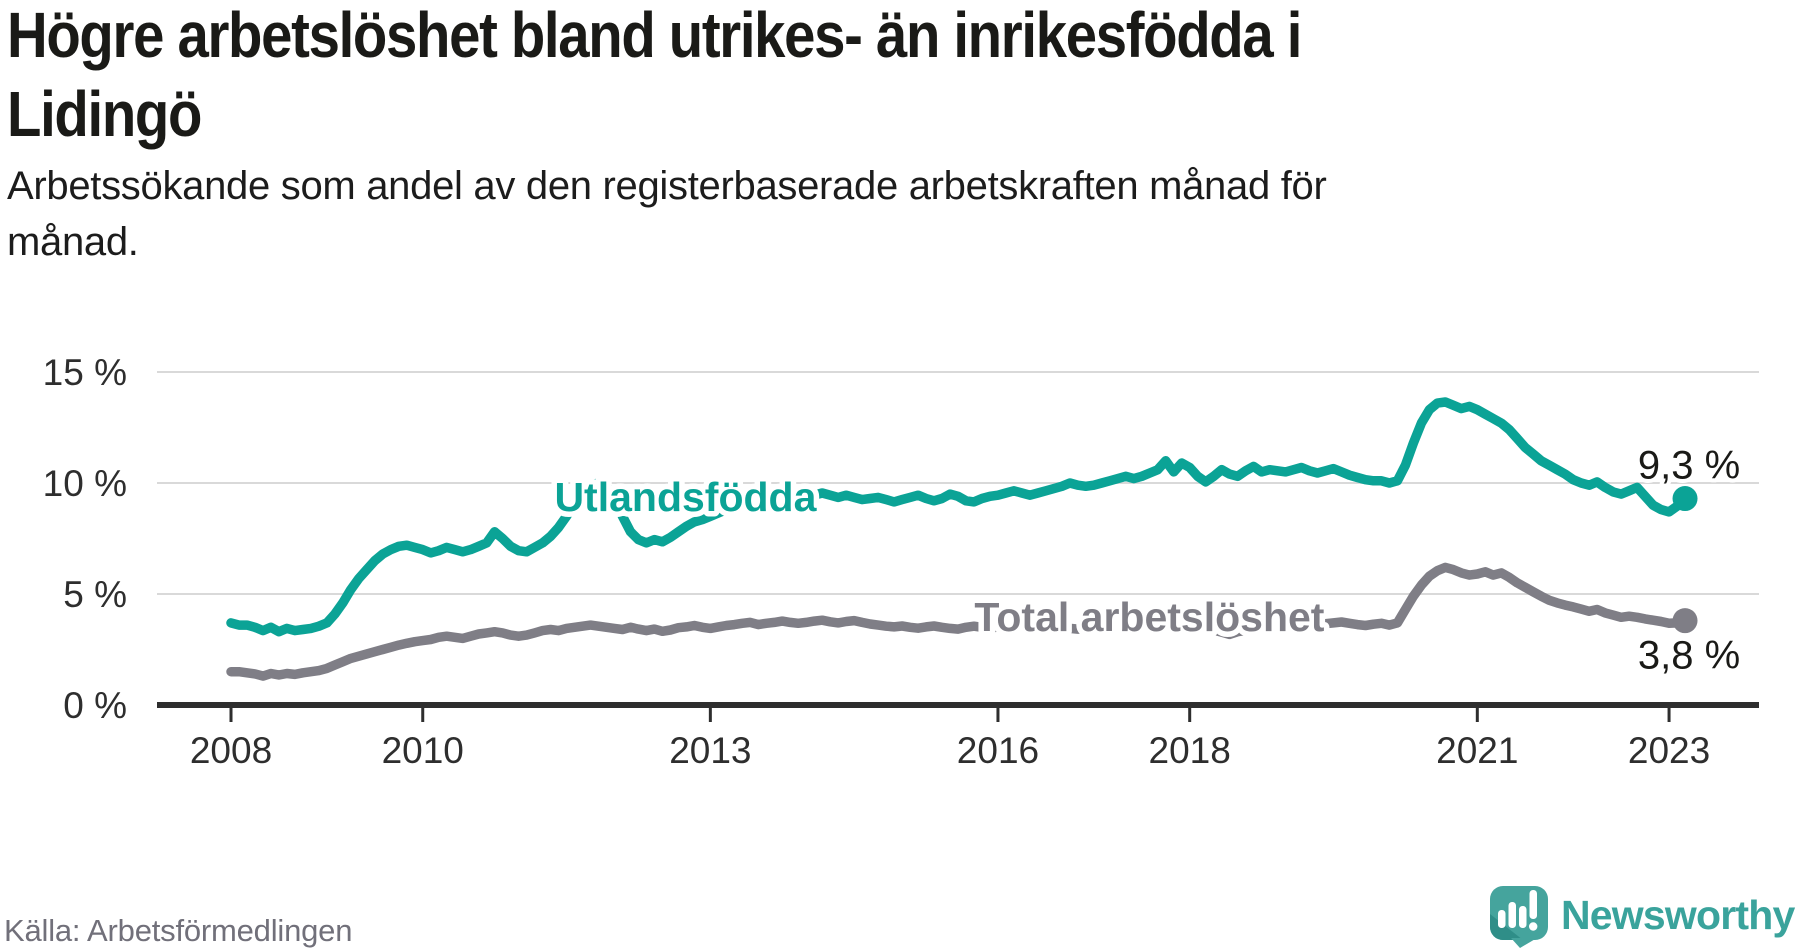 This screenshot has height=948, width=1800. What do you see at coordinates (85, 372) in the screenshot?
I see `y-axis-tick-label: 15 %` at bounding box center [85, 372].